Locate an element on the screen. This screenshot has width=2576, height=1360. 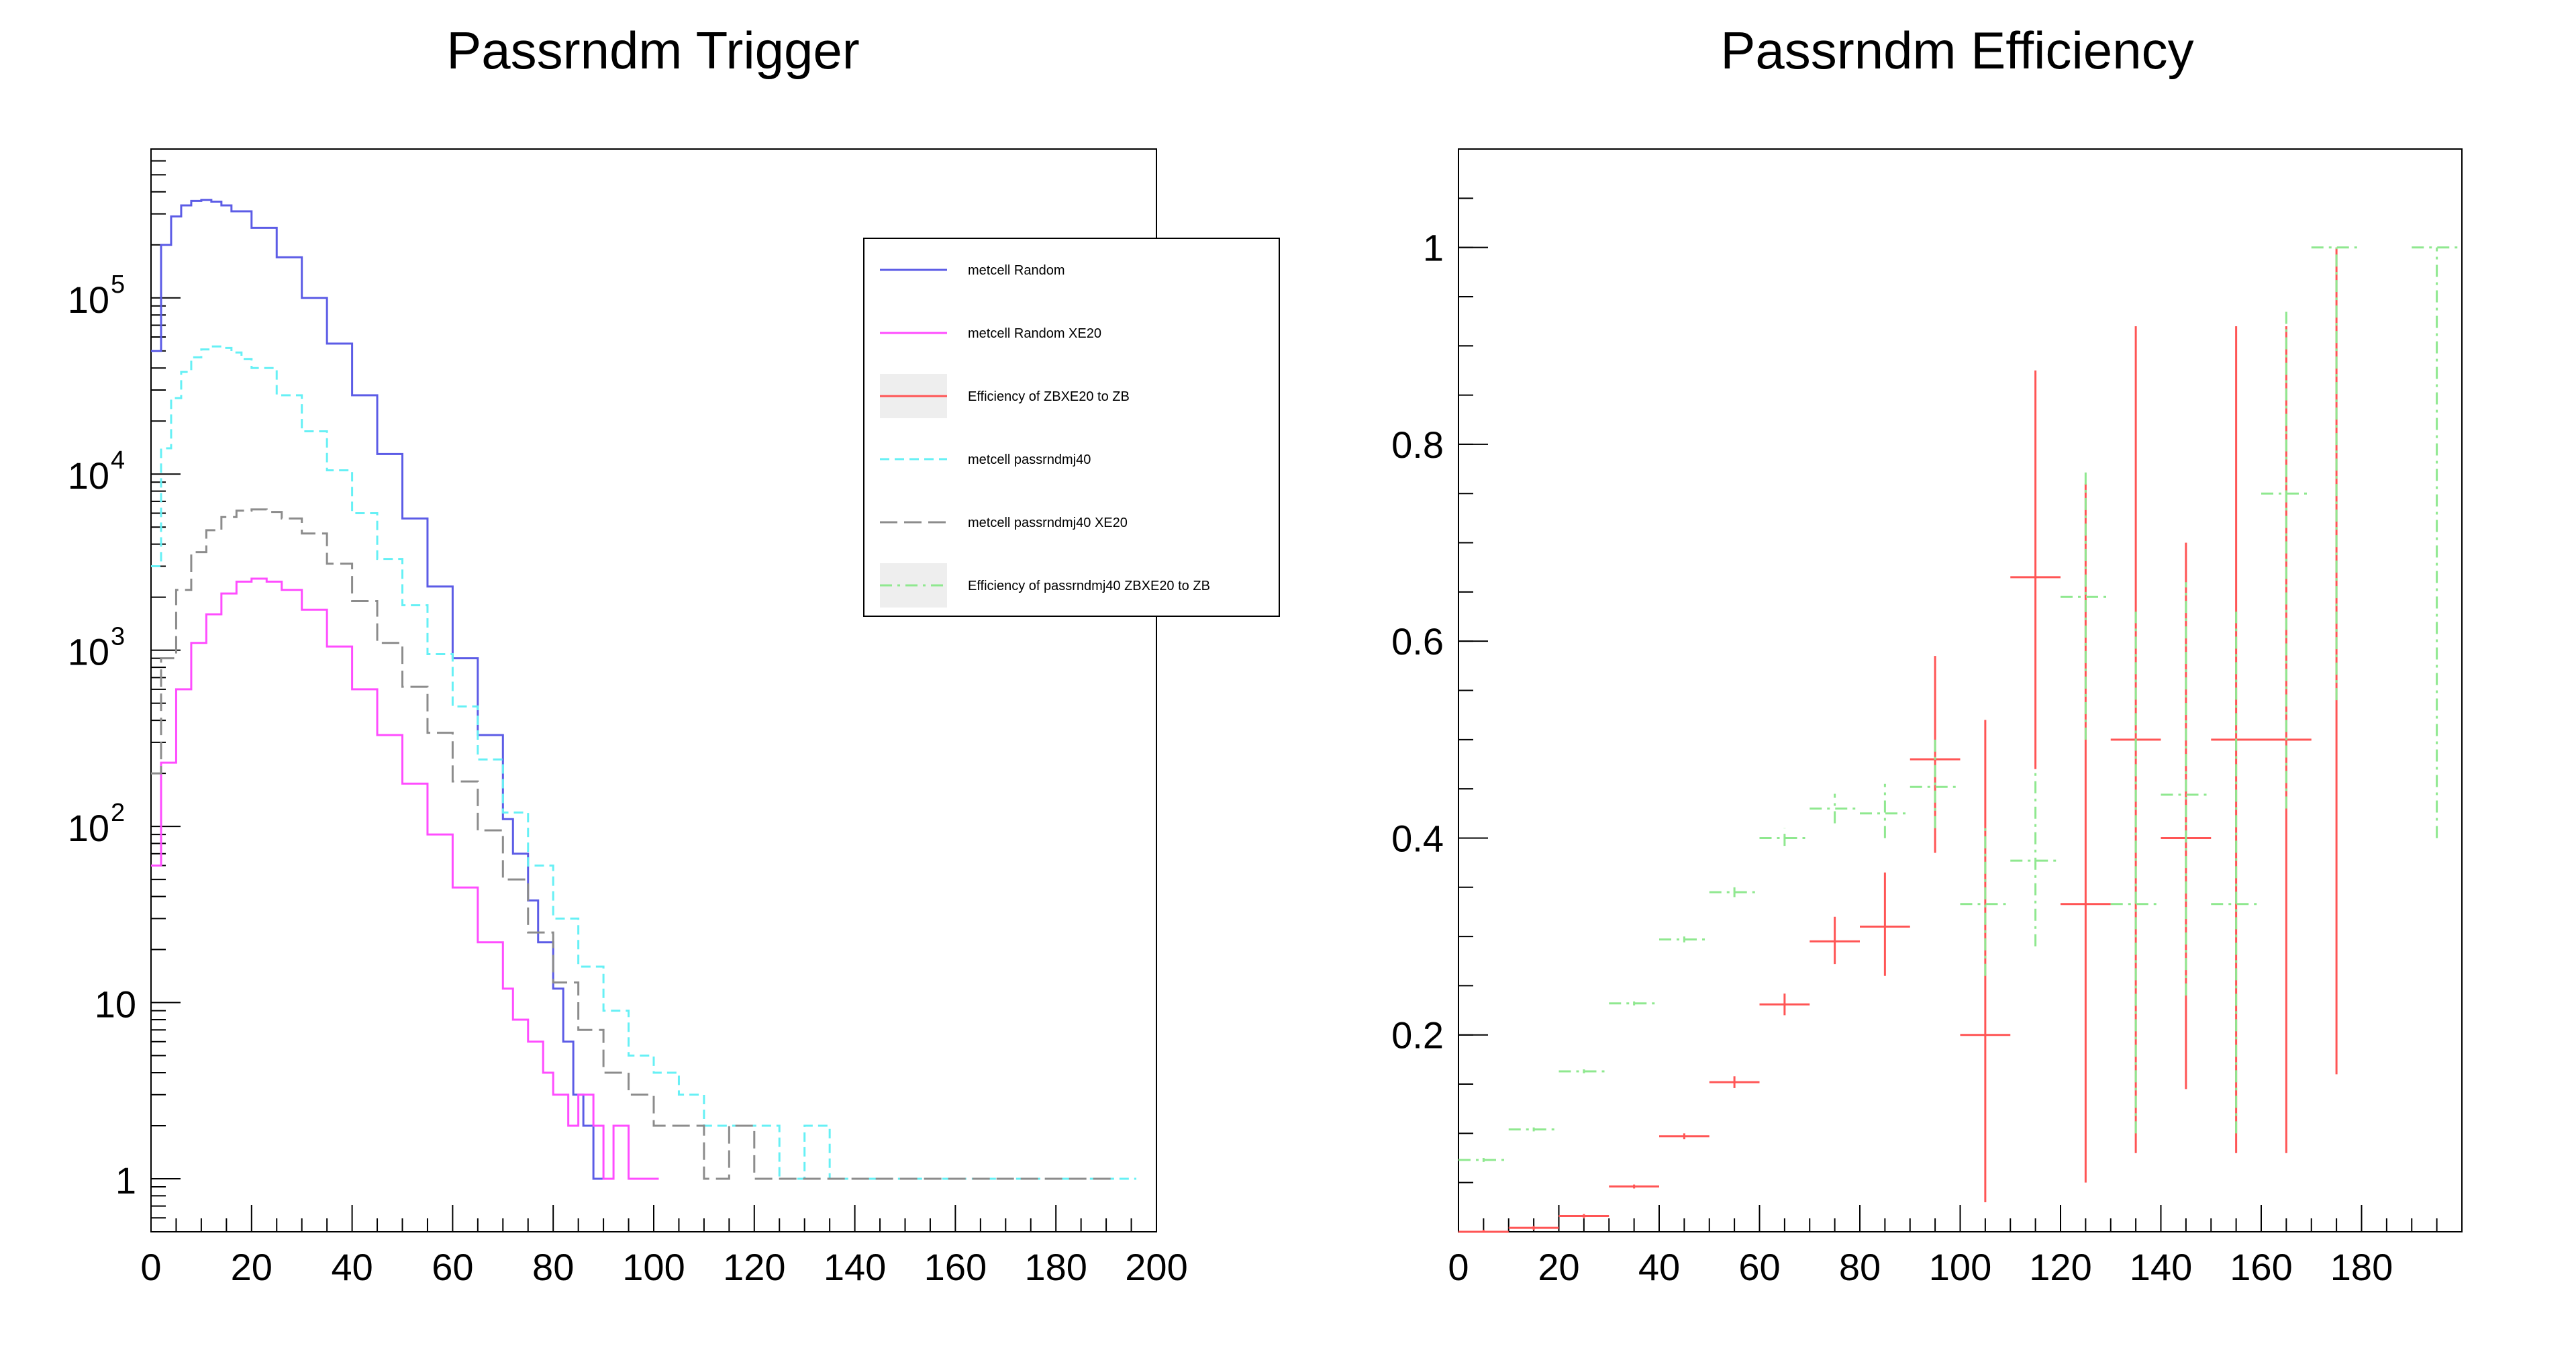
series-random is located at coordinates (380, 689).